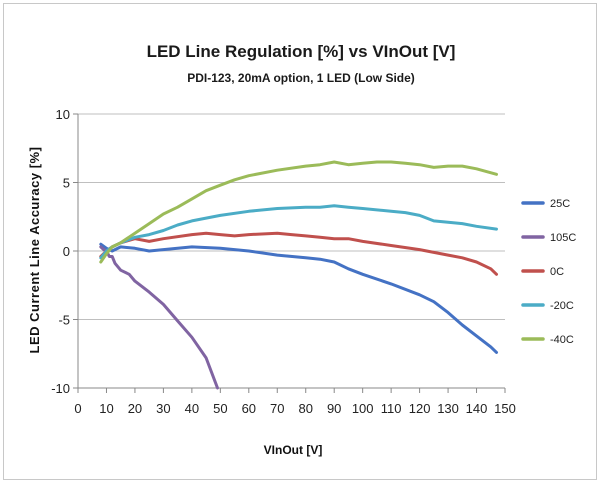  I want to click on series-line--20C, so click(298, 232).